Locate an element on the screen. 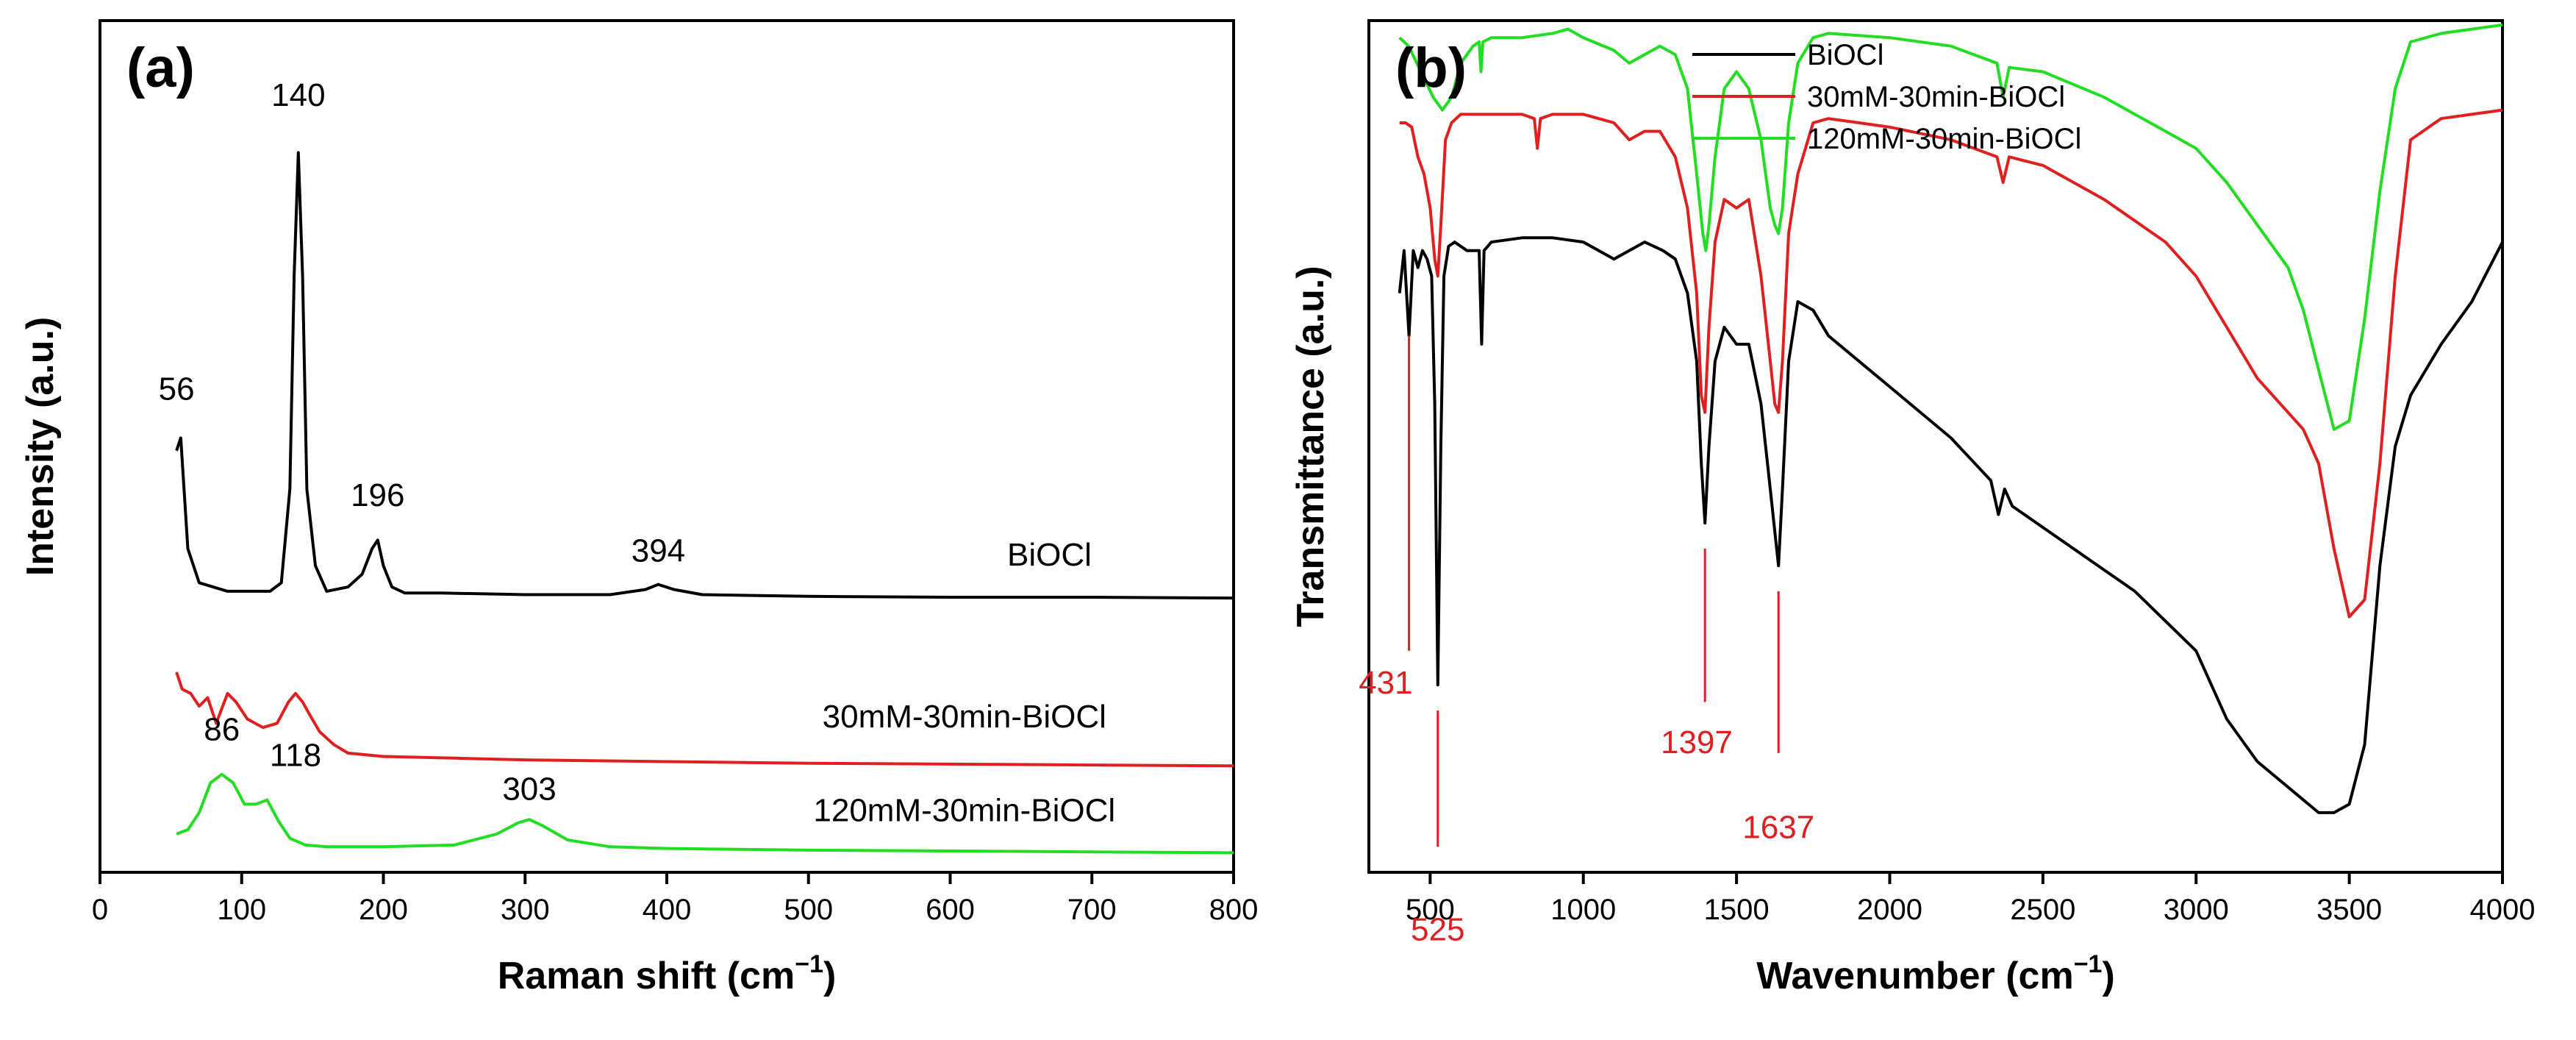  x-tick-label: 300 is located at coordinates (525, 910).